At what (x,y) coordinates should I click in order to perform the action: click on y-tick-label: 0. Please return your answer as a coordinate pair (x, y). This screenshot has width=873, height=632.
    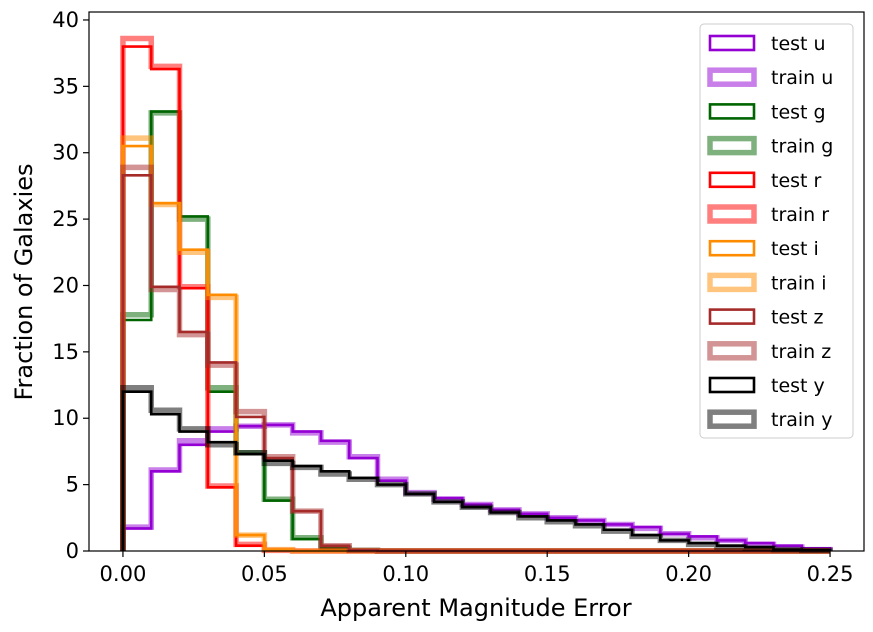
    Looking at the image, I should click on (72, 551).